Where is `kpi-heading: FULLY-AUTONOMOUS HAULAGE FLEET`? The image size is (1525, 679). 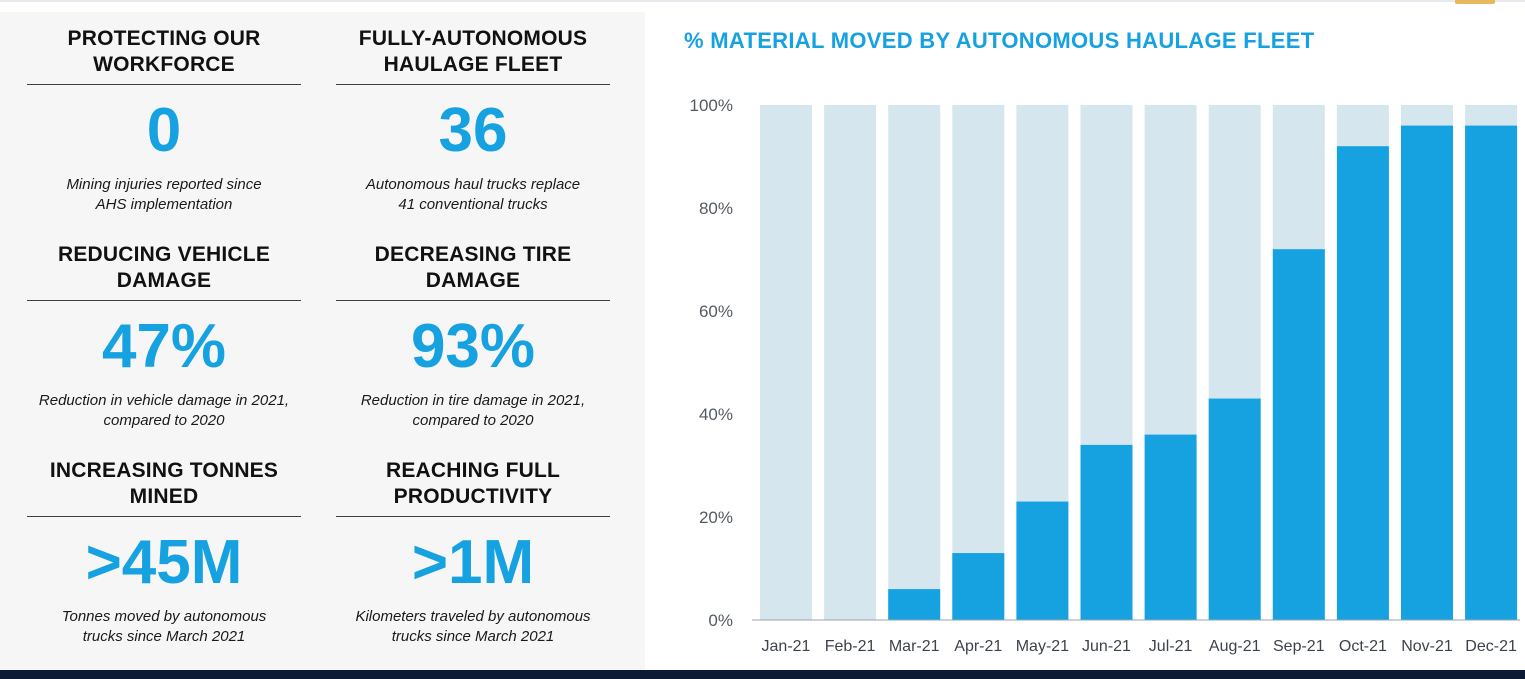
kpi-heading: FULLY-AUTONOMOUS HAULAGE FLEET is located at coordinates (473, 51).